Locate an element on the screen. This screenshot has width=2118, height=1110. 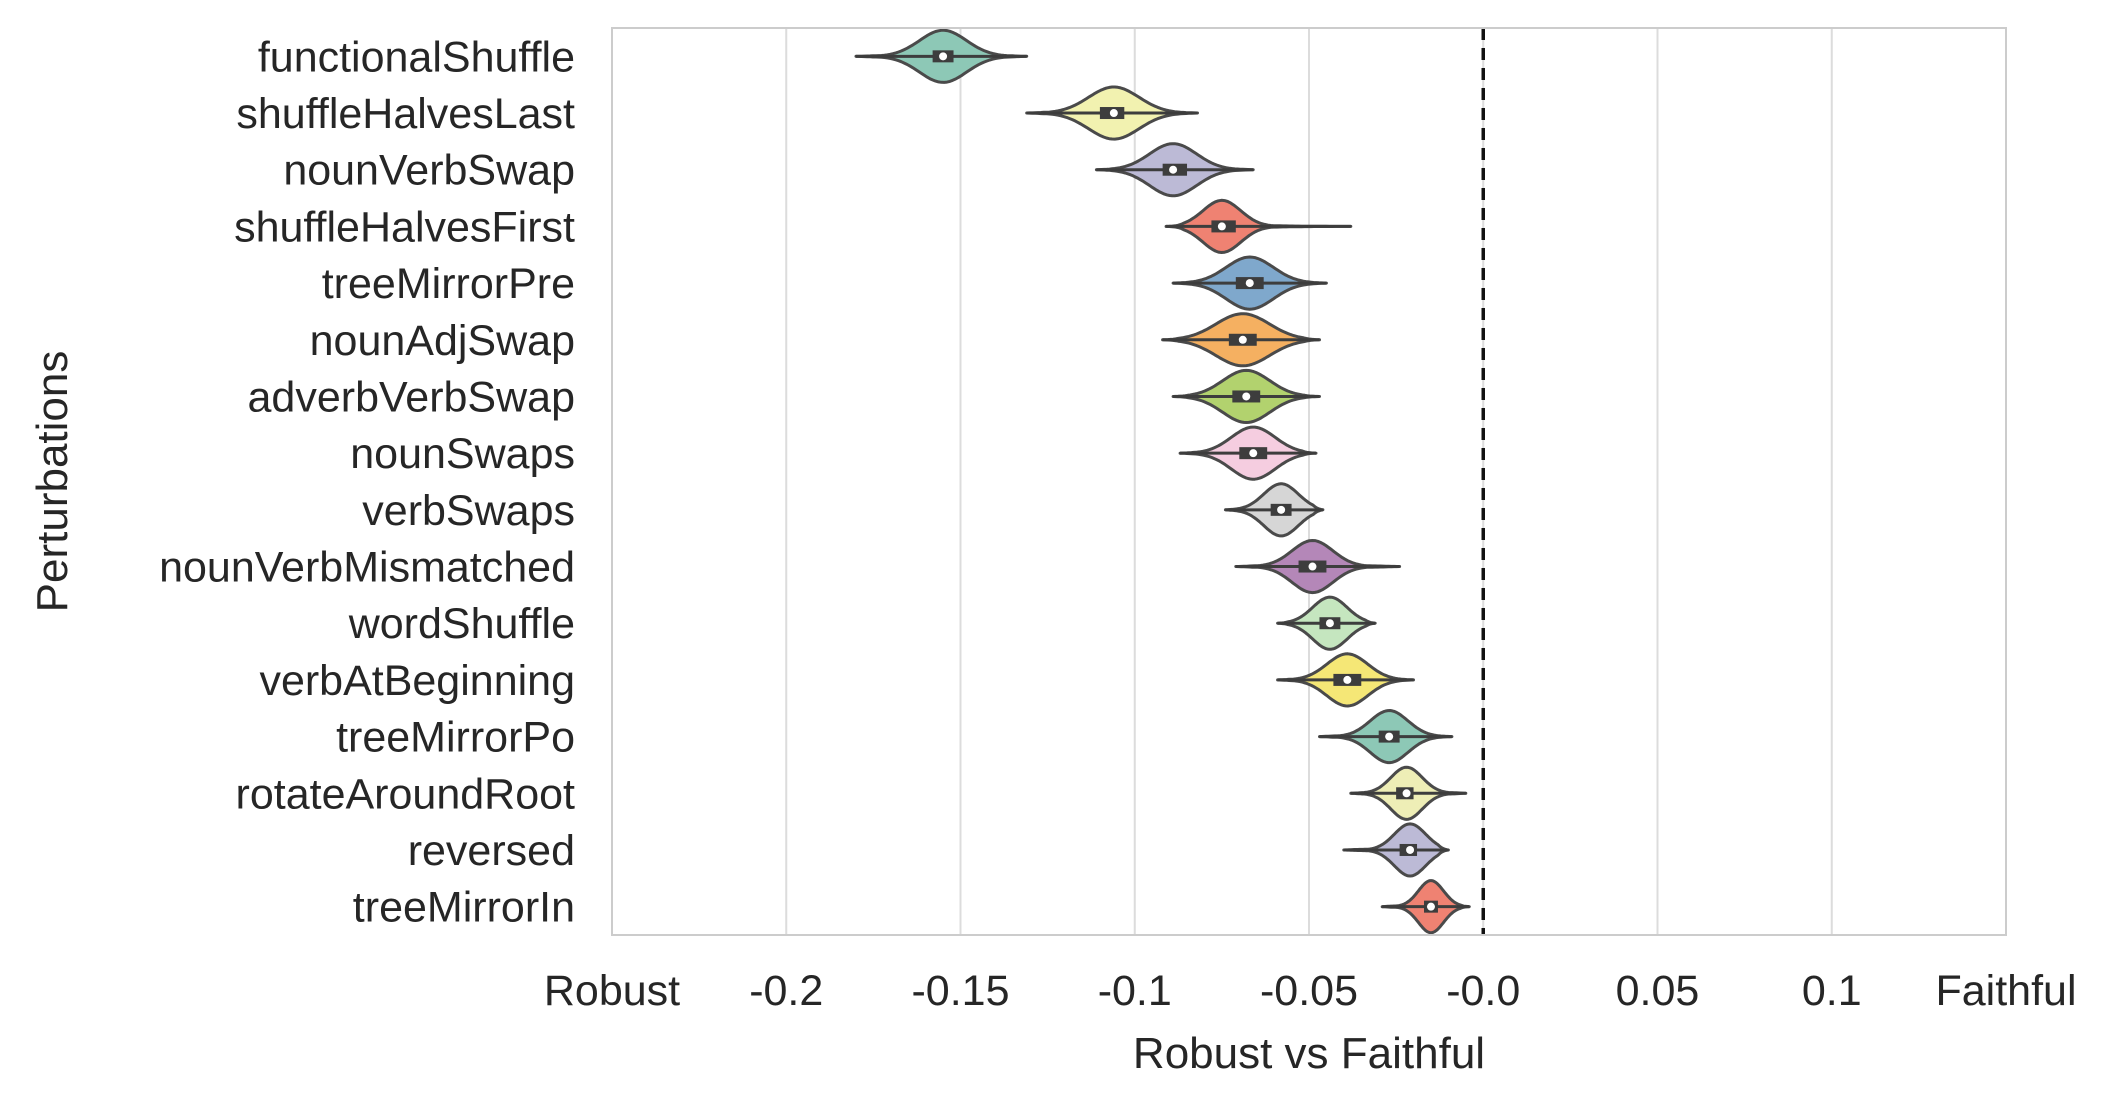
x-tick-label: -0.0 is located at coordinates (1483, 991).